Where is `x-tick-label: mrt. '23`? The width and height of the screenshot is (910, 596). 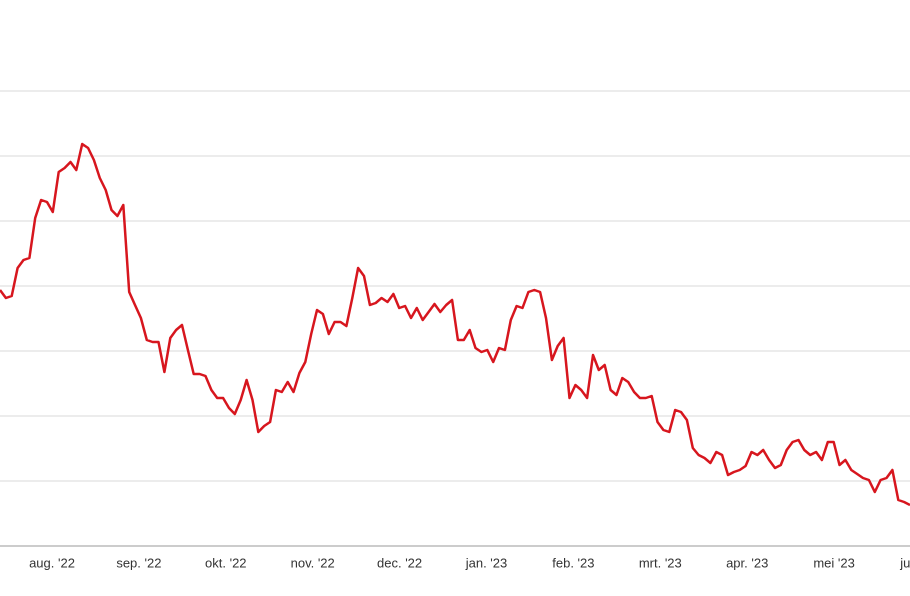
x-tick-label: mrt. '23 is located at coordinates (660, 562).